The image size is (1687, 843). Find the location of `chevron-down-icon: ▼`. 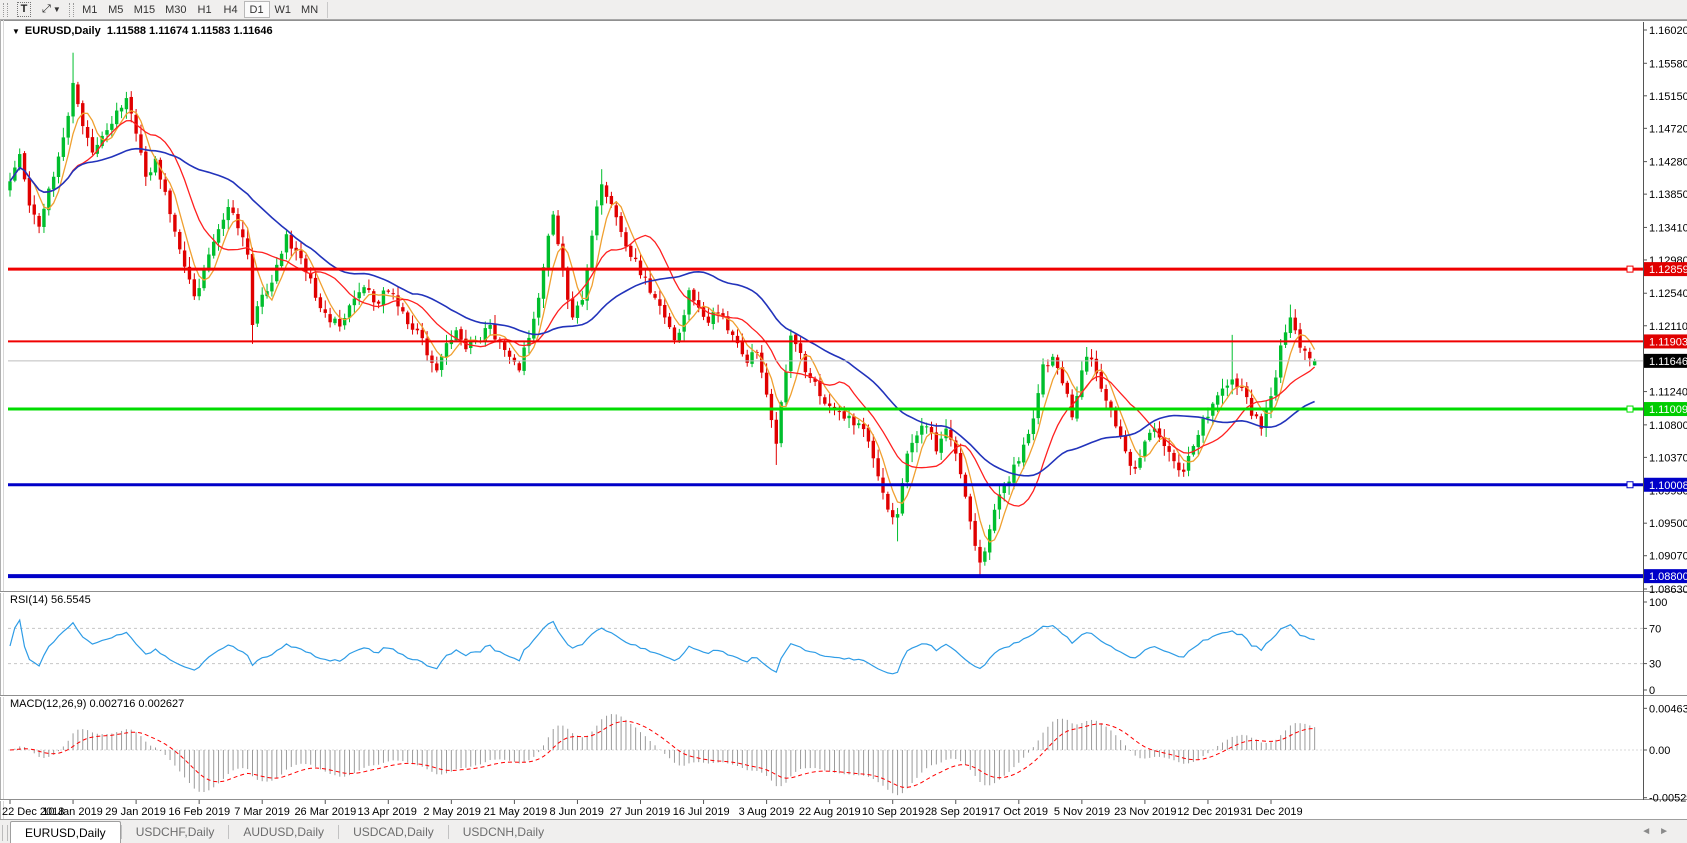

chevron-down-icon: ▼ is located at coordinates (56, 9).